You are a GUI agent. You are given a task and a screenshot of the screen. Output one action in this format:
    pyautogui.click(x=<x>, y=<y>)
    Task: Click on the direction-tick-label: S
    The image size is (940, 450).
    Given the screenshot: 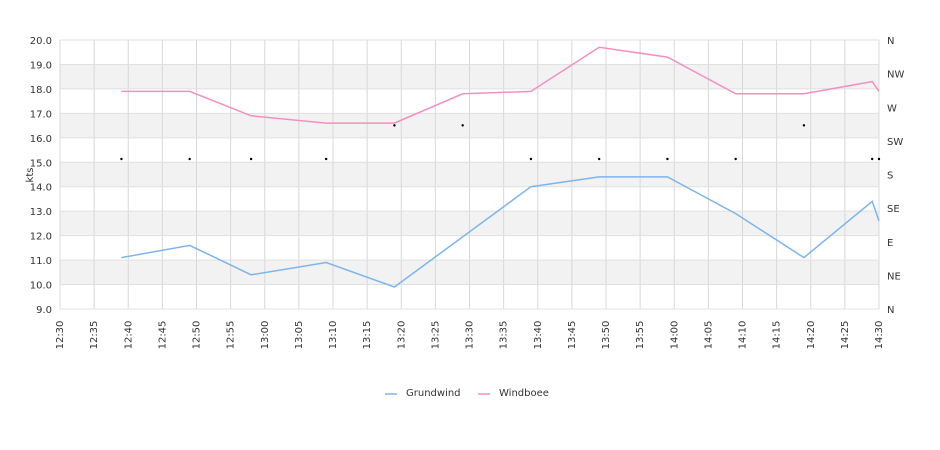 What is the action you would take?
    pyautogui.click(x=890, y=176)
    